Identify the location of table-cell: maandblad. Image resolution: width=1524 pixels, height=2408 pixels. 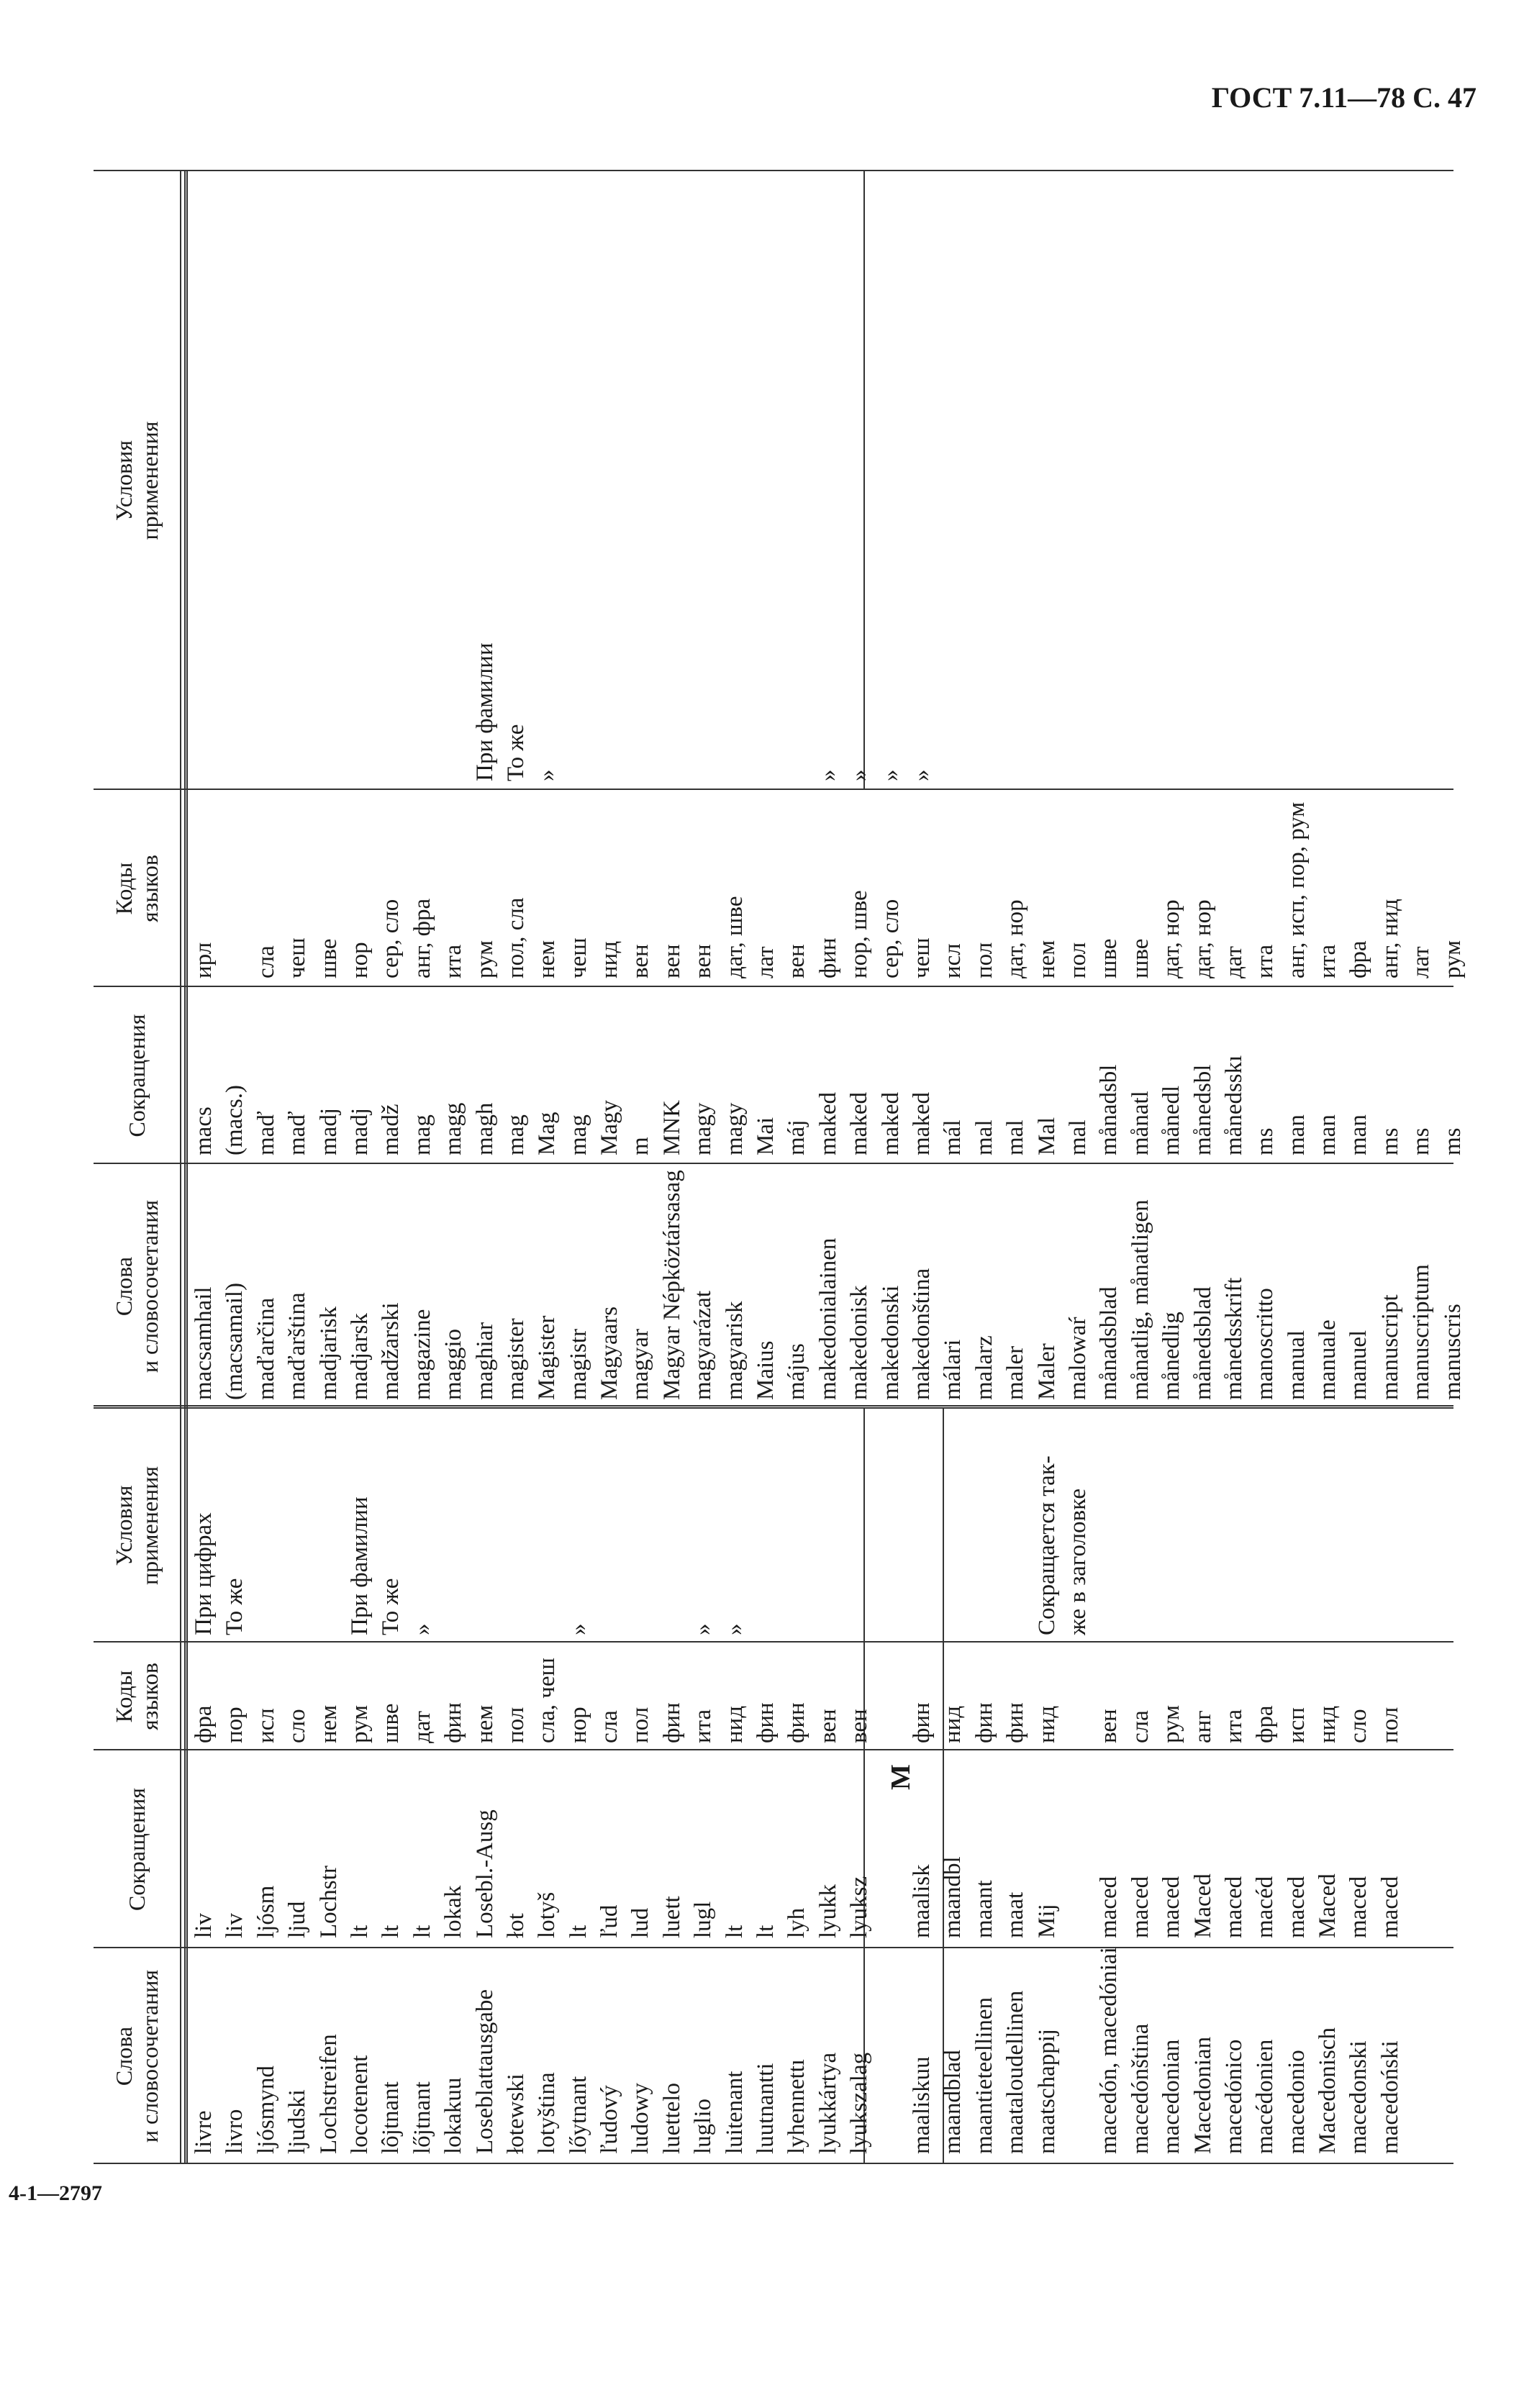
(953, 2102).